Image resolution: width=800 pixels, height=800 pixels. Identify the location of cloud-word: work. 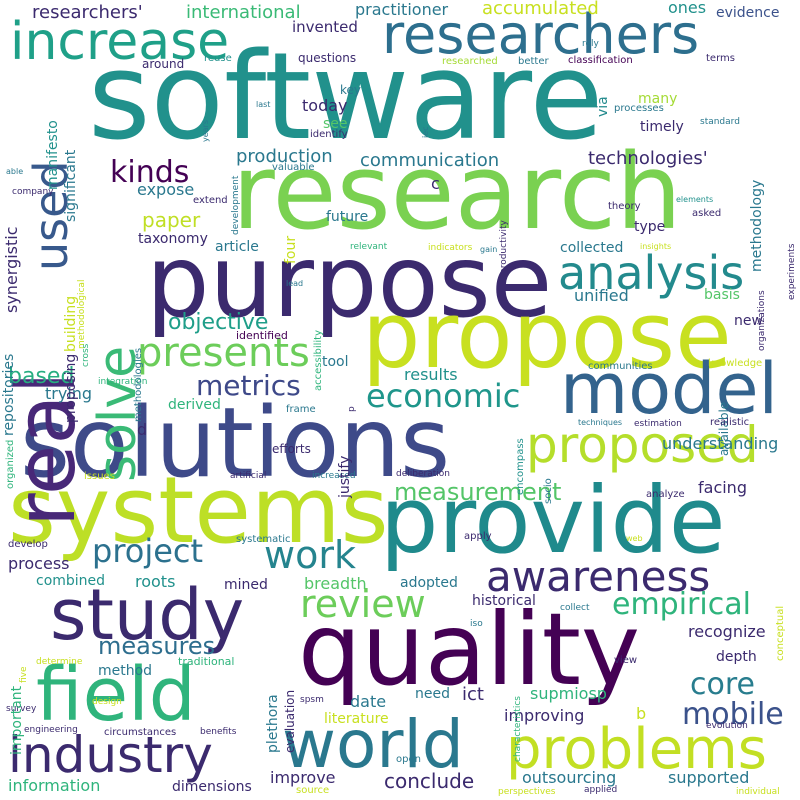
(310, 555).